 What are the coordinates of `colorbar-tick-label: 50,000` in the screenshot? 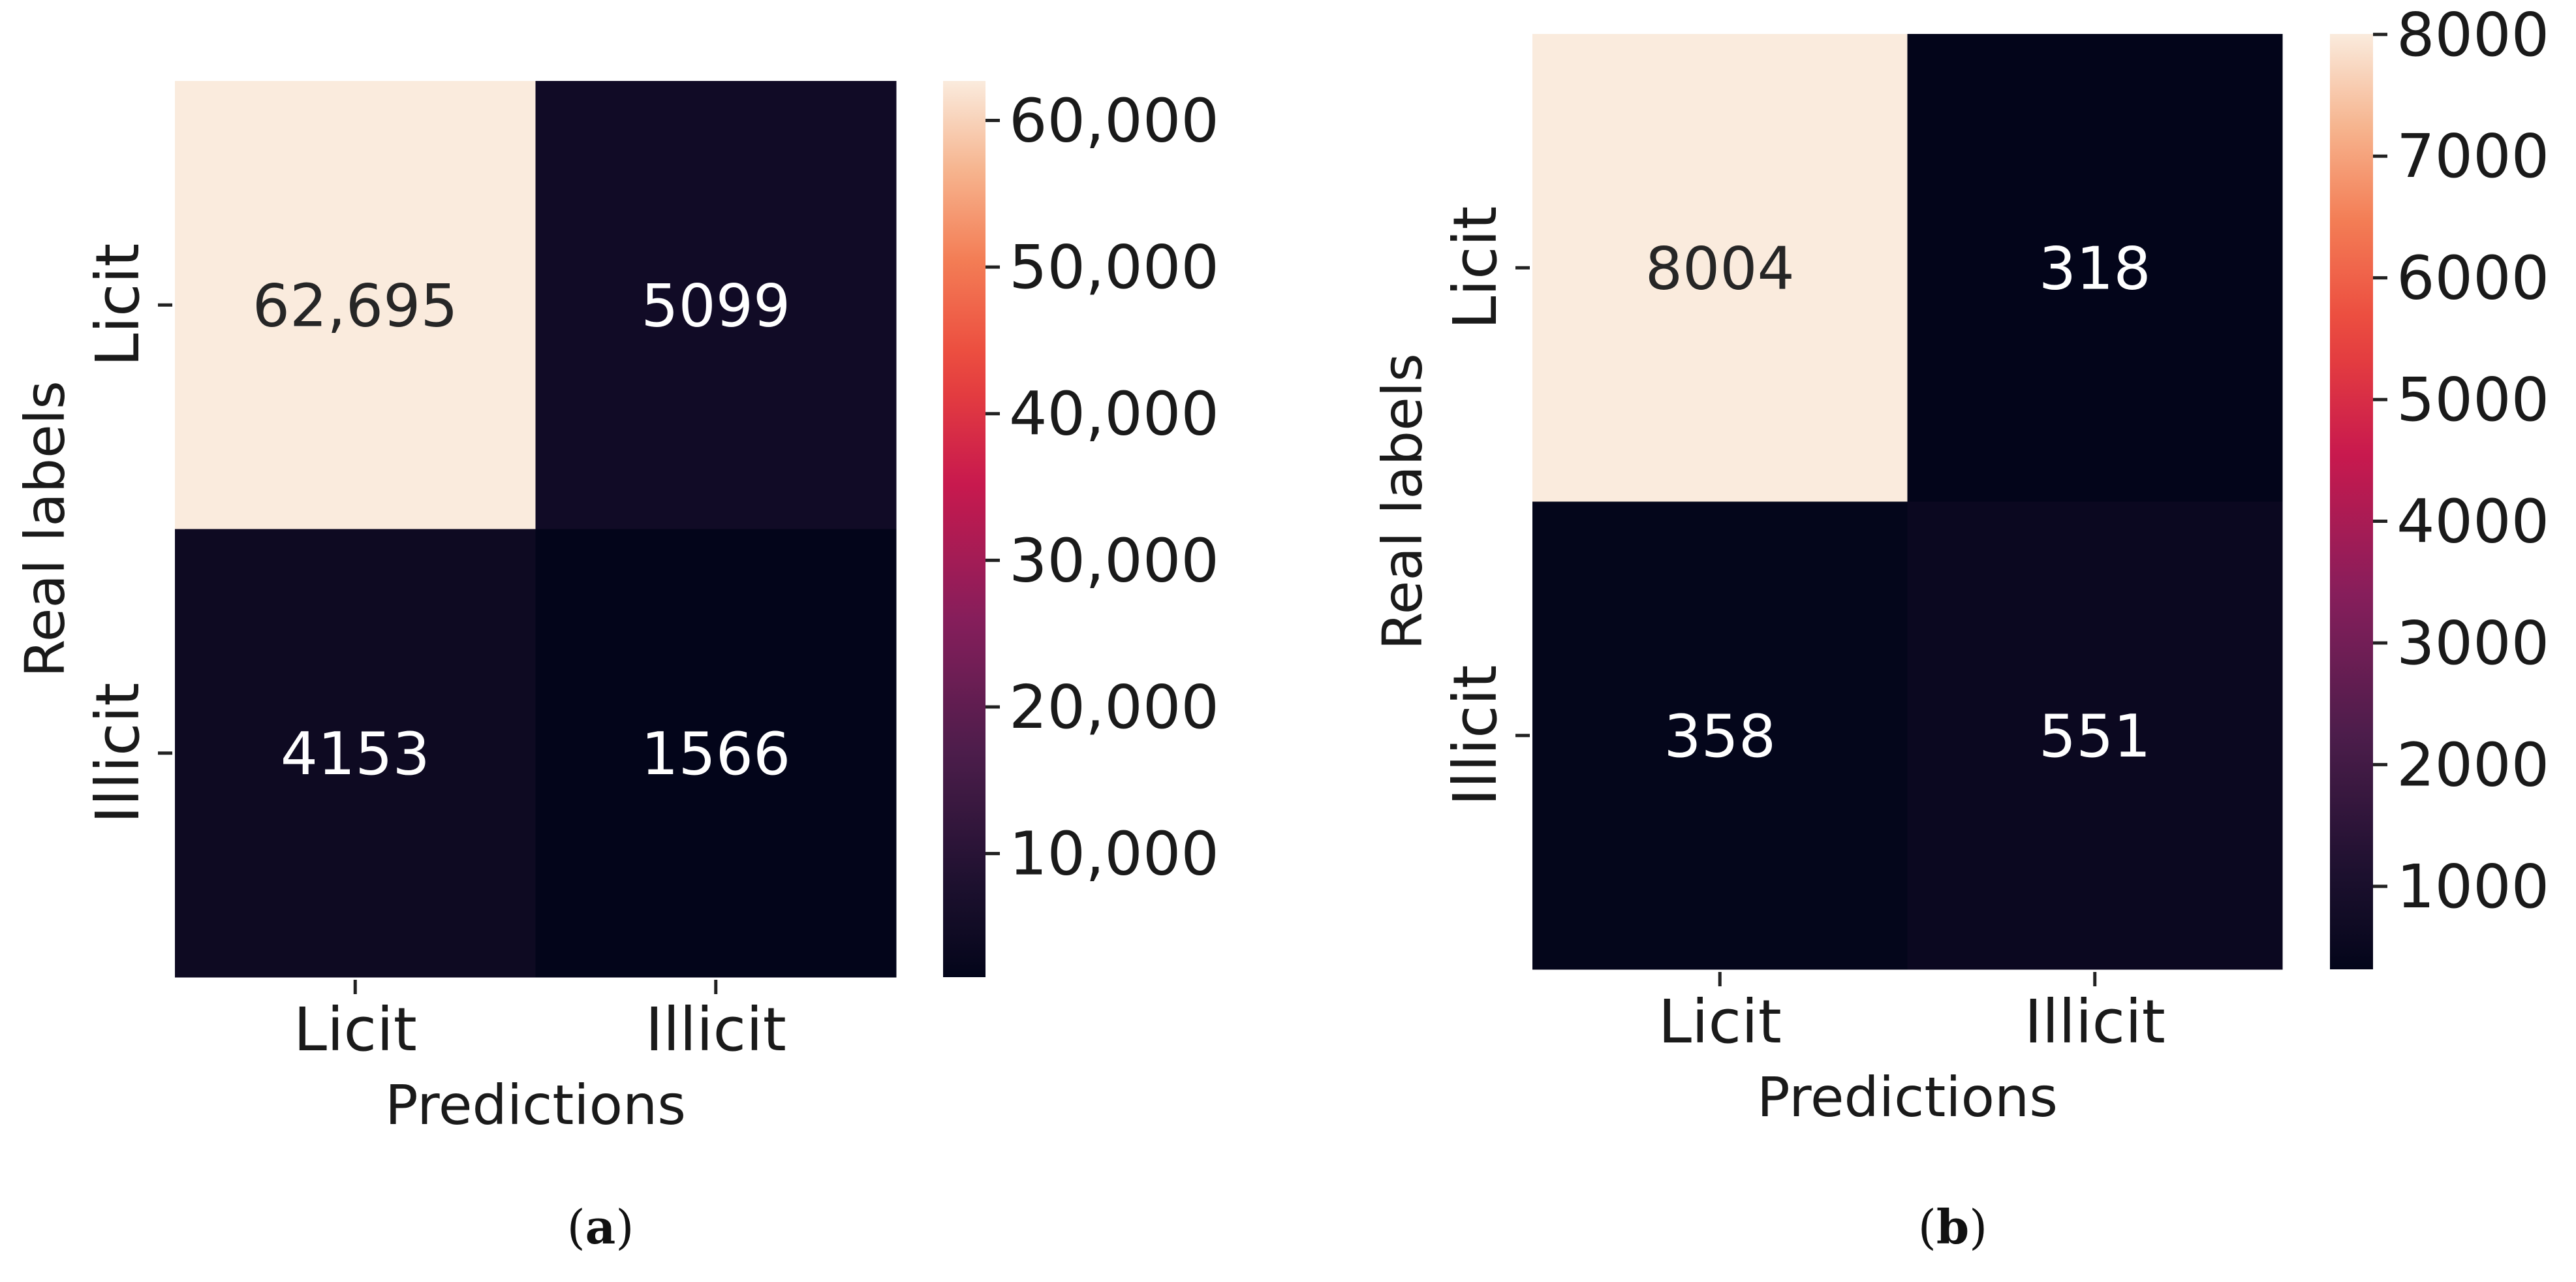 It's located at (1114, 267).